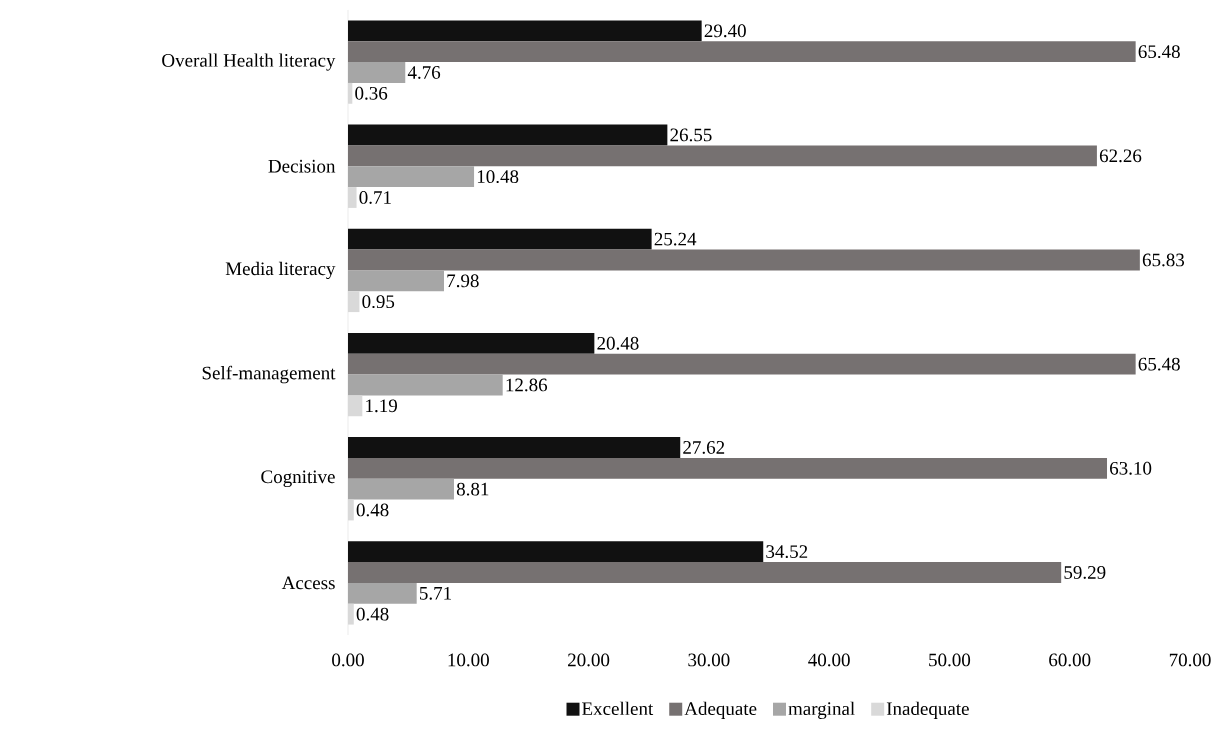 This screenshot has height=746, width=1227. Describe the element at coordinates (691, 135) in the screenshot. I see `data-label: 26.55` at that location.